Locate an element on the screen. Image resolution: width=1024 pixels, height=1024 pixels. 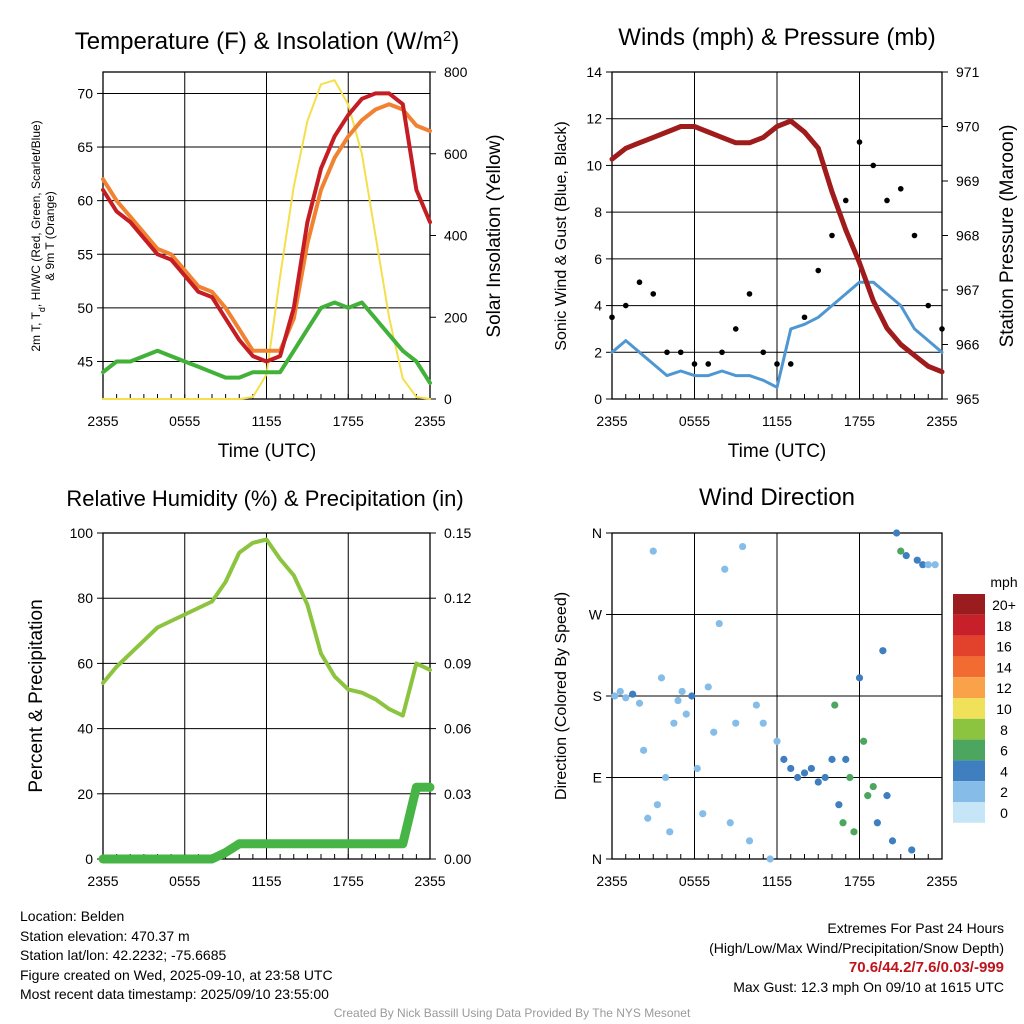
wind-y2-tick-label: 966 is located at coordinates (968, 345).